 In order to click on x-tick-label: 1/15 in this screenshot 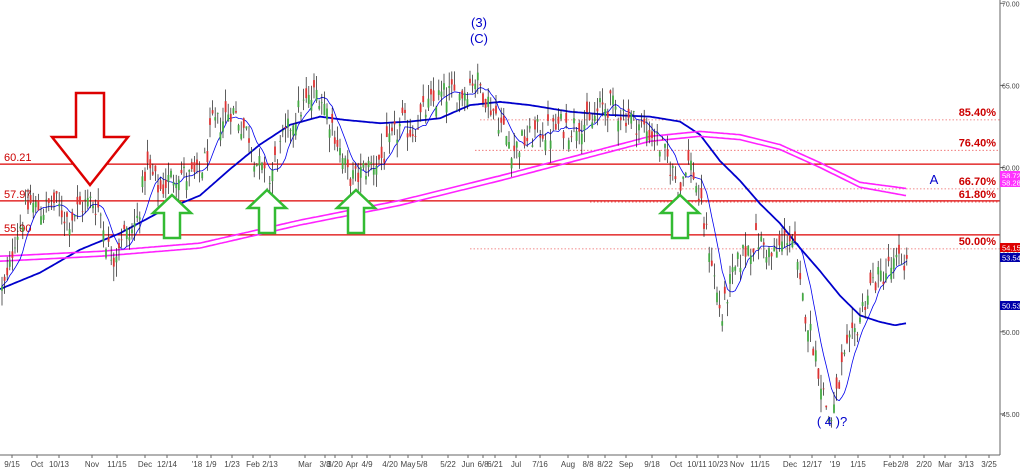, I will do `click(858, 464)`.